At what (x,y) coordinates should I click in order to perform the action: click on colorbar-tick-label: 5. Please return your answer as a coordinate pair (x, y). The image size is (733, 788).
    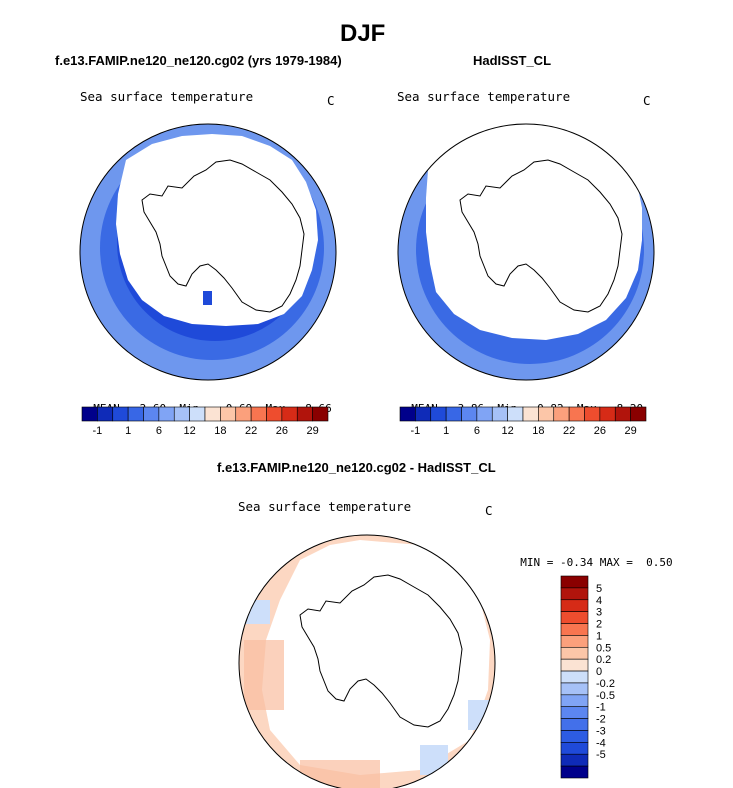
    Looking at the image, I should click on (599, 589).